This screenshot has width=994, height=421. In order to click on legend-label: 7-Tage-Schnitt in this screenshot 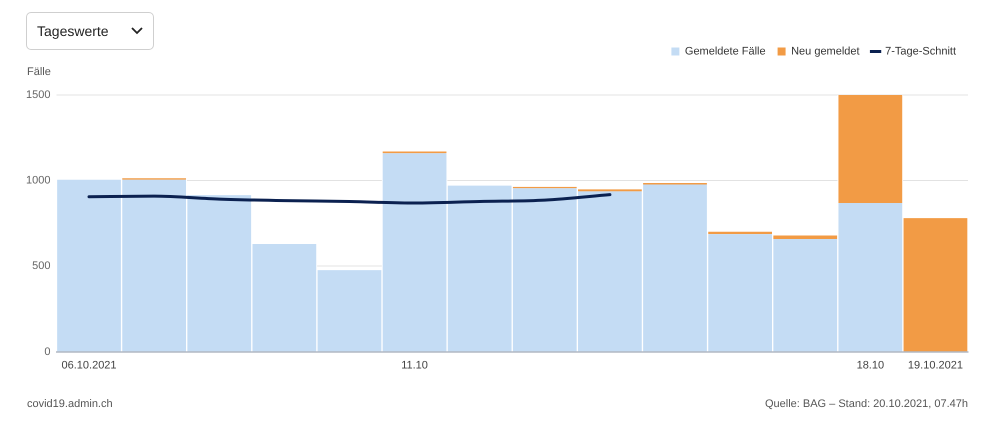, I will do `click(920, 52)`.